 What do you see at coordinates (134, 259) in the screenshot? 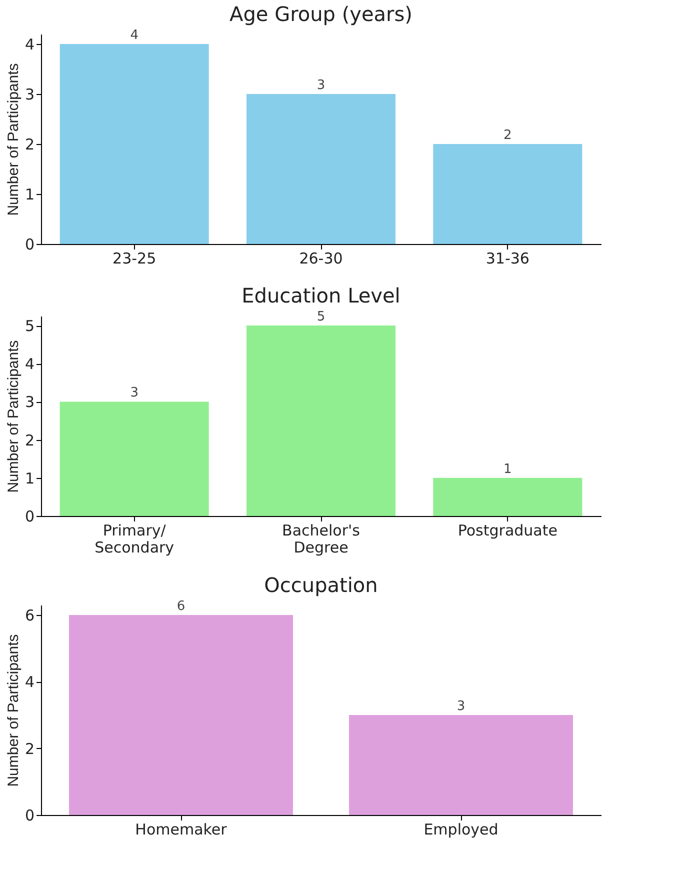
I see `x-tick-label: 23-25` at bounding box center [134, 259].